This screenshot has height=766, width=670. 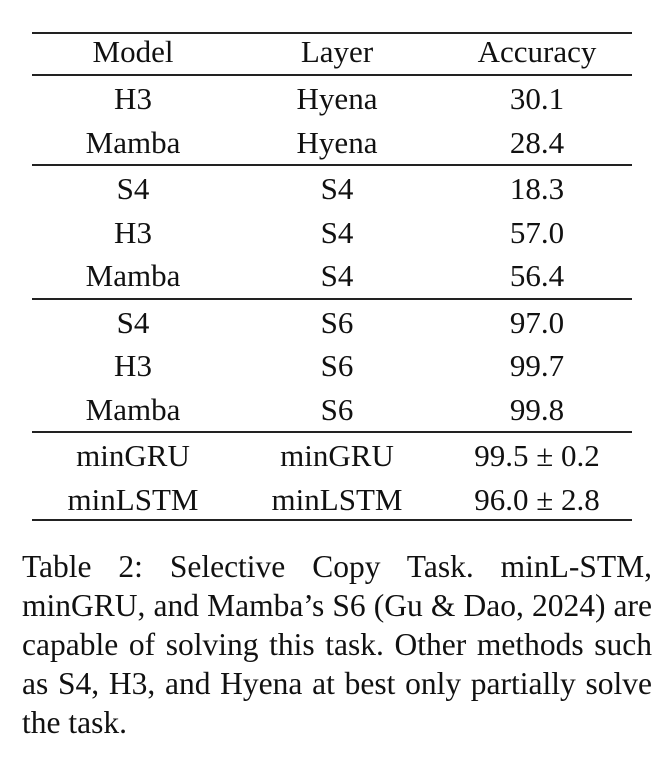 I want to click on accuracy-cell: 28.4, so click(x=537, y=142).